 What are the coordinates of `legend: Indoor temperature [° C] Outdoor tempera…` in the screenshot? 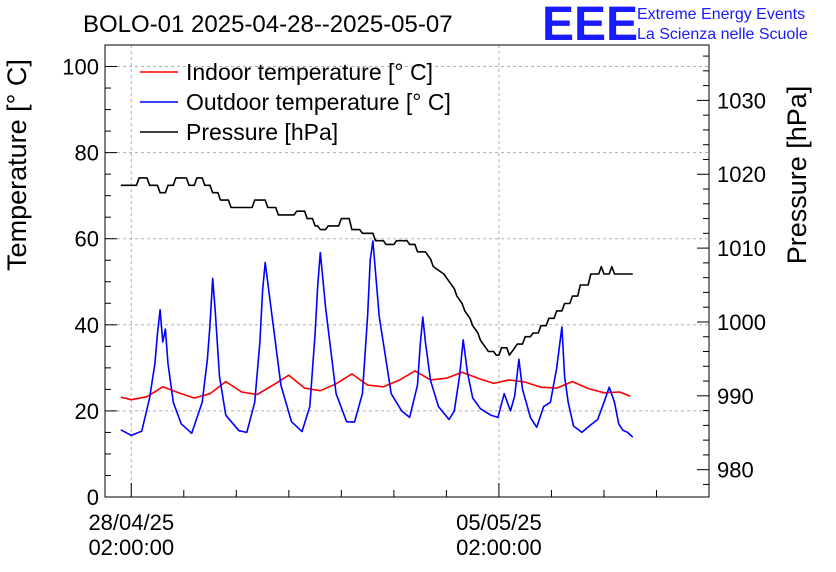 It's located at (295, 102).